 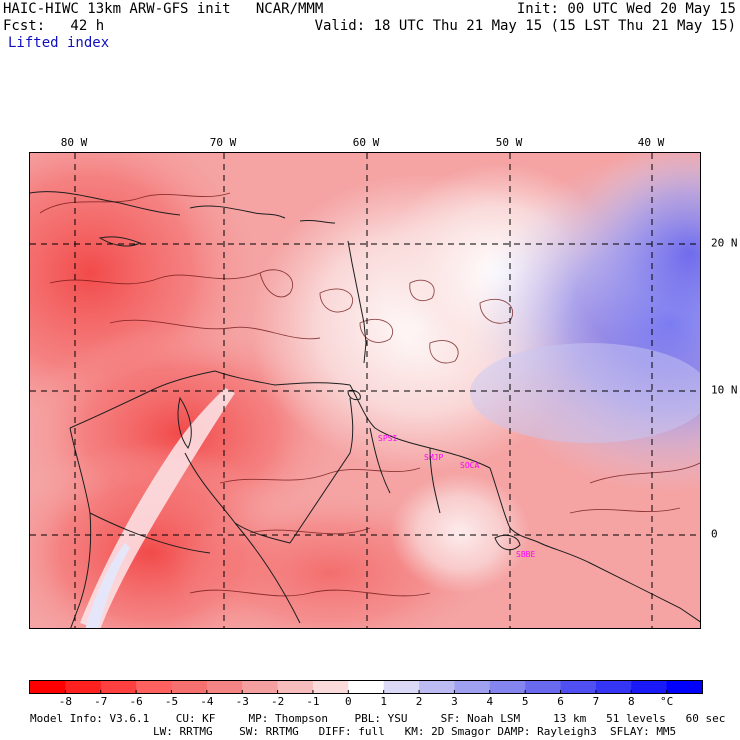 What do you see at coordinates (348, 701) in the screenshot?
I see `colorbar-tick-label: 0` at bounding box center [348, 701].